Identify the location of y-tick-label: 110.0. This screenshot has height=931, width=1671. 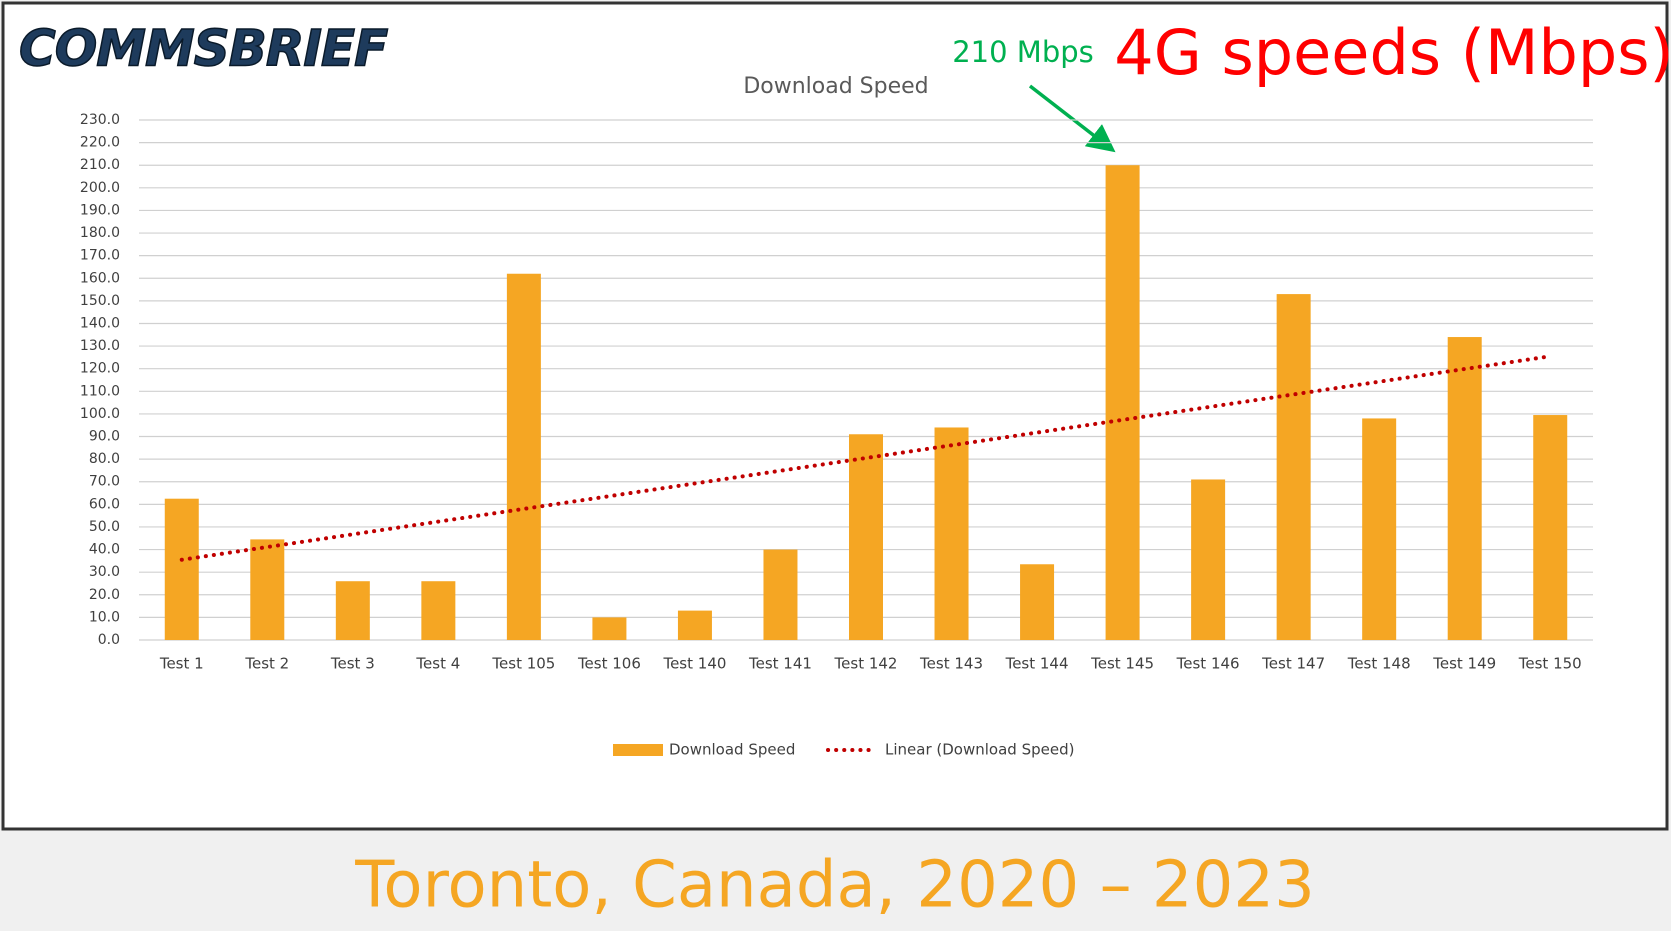
(100, 391).